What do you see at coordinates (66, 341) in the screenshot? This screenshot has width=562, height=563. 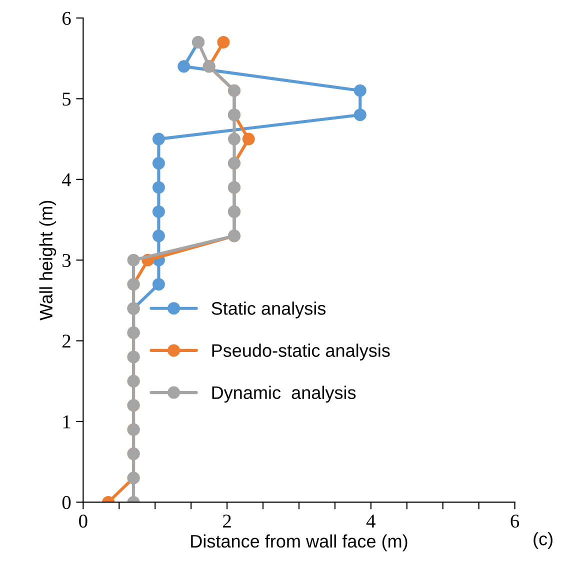 I see `y-tick-label: 2` at bounding box center [66, 341].